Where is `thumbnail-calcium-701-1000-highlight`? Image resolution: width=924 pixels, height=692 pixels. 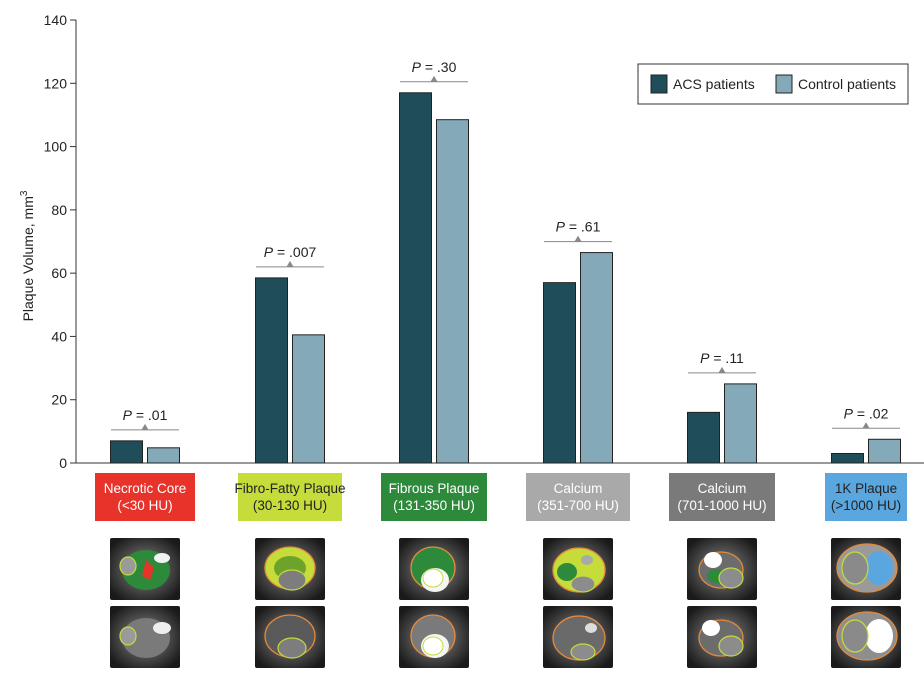
thumbnail-calcium-701-1000-highlight is located at coordinates (722, 569).